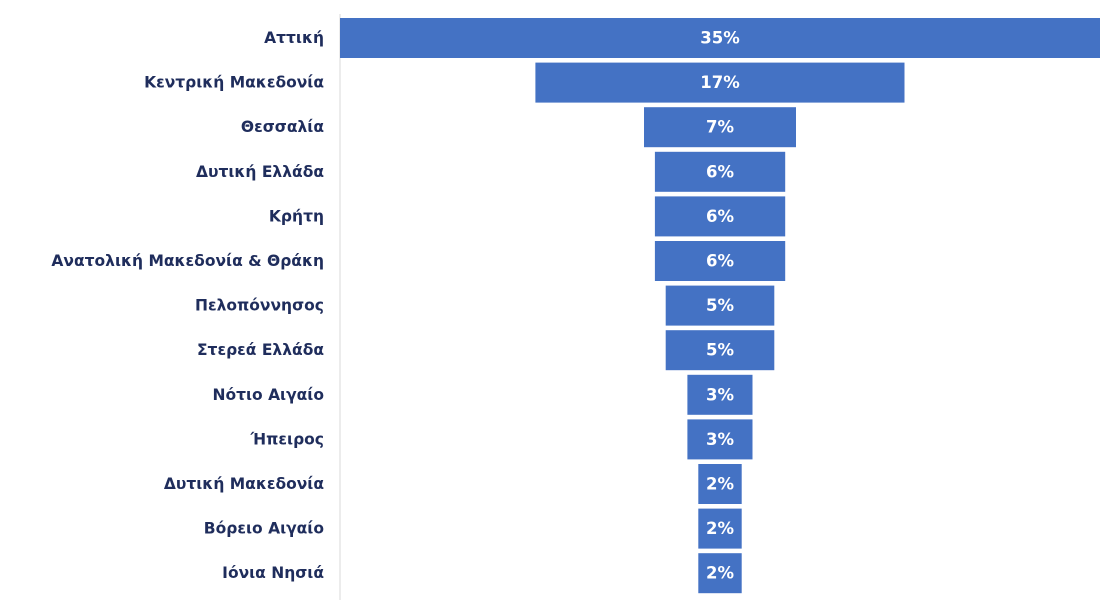 This screenshot has width=1108, height=610. What do you see at coordinates (259, 306) in the screenshot?
I see `category-label: Πελοπόννησος` at bounding box center [259, 306].